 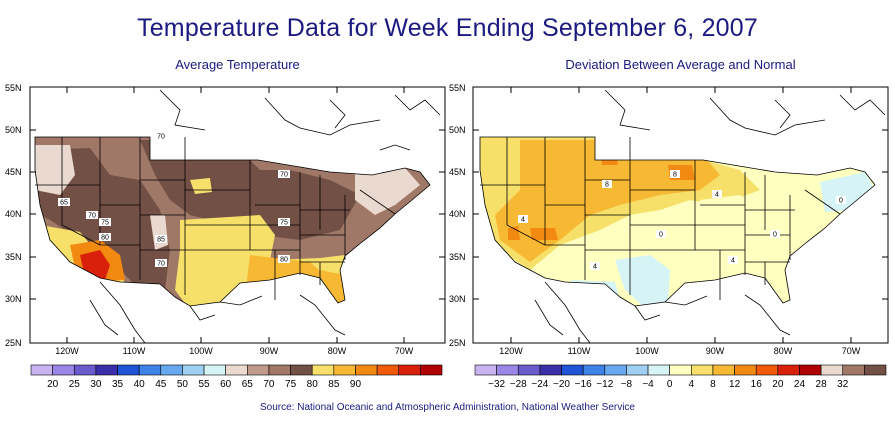 What do you see at coordinates (511, 351) in the screenshot?
I see `lon-label: 120W` at bounding box center [511, 351].